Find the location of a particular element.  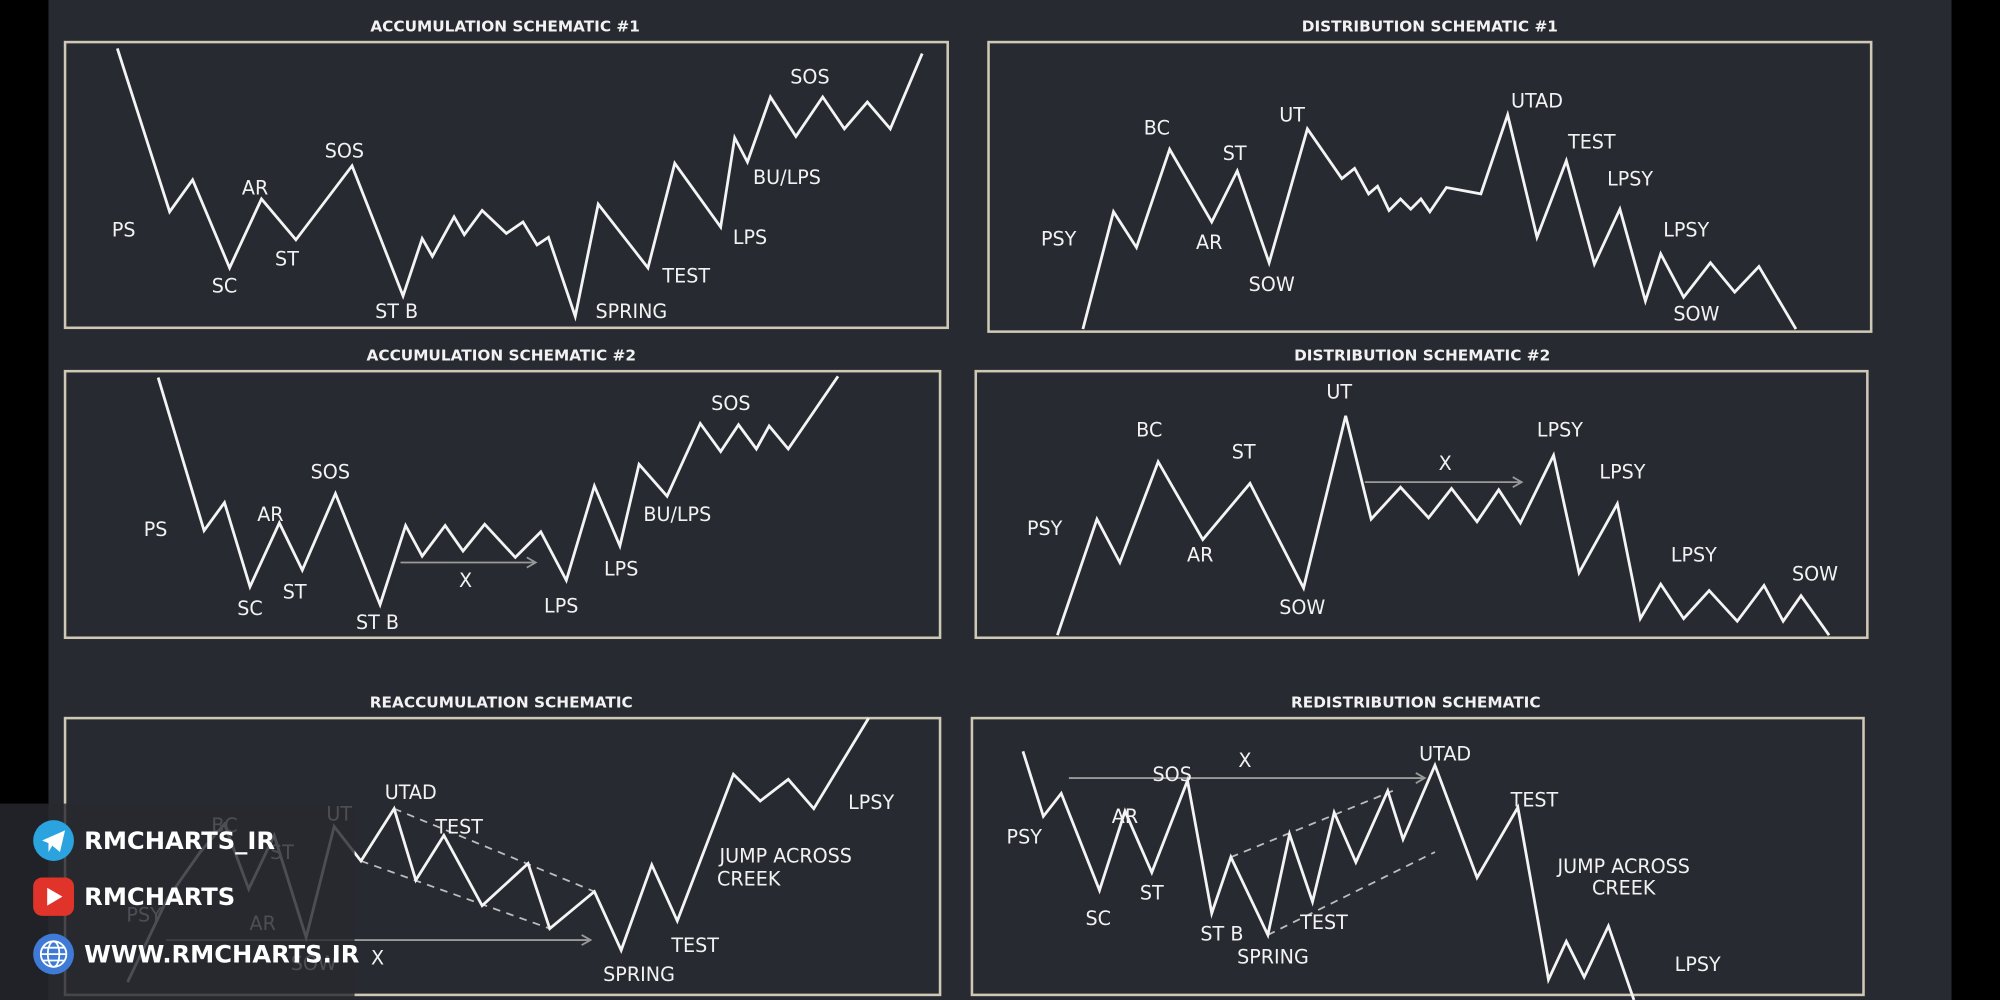

social-handle: RMCHARTS_IR is located at coordinates (179, 841).